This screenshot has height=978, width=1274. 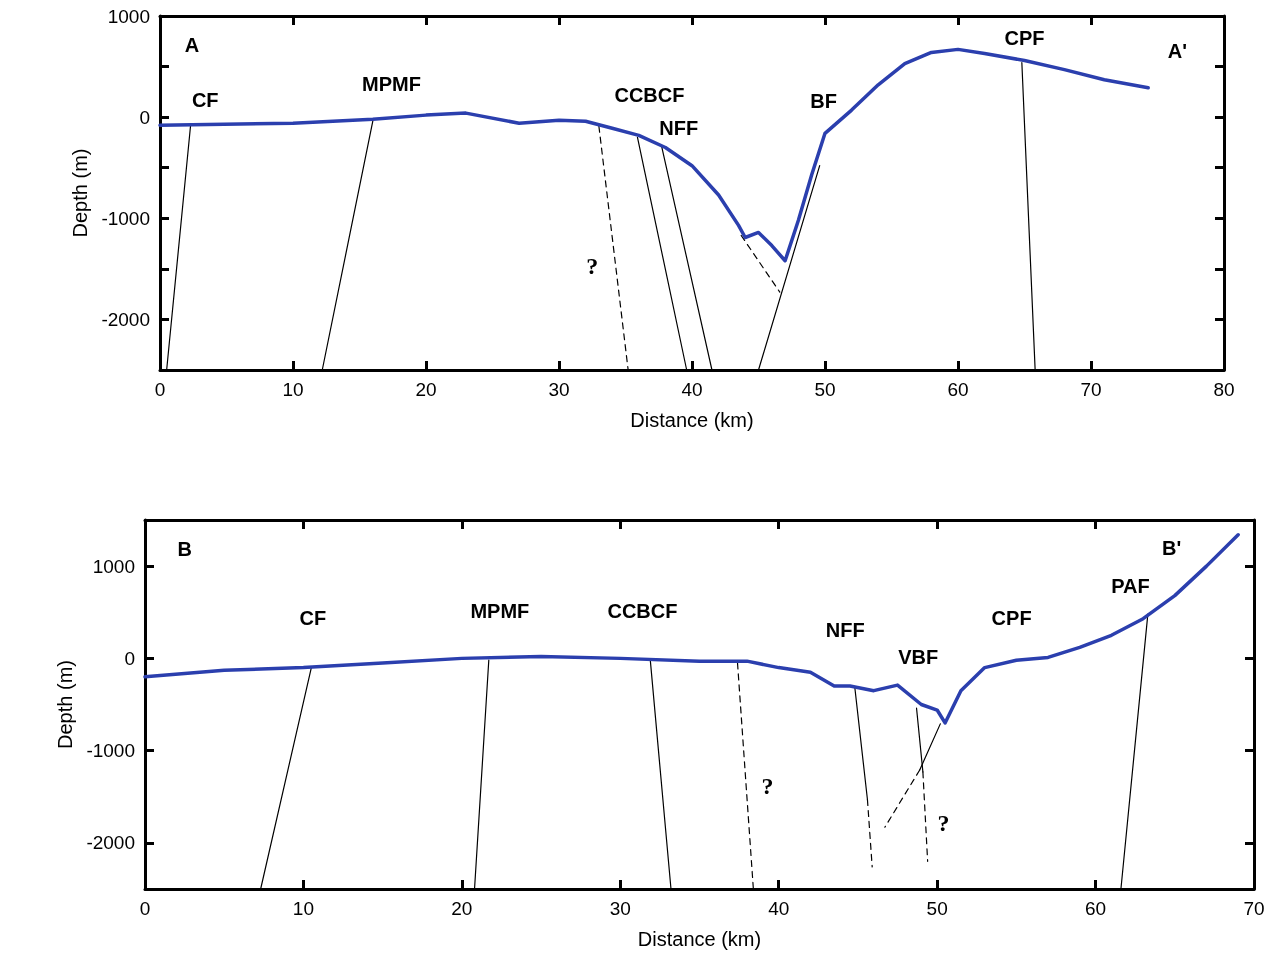 I want to click on annotation: A, so click(x=192, y=45).